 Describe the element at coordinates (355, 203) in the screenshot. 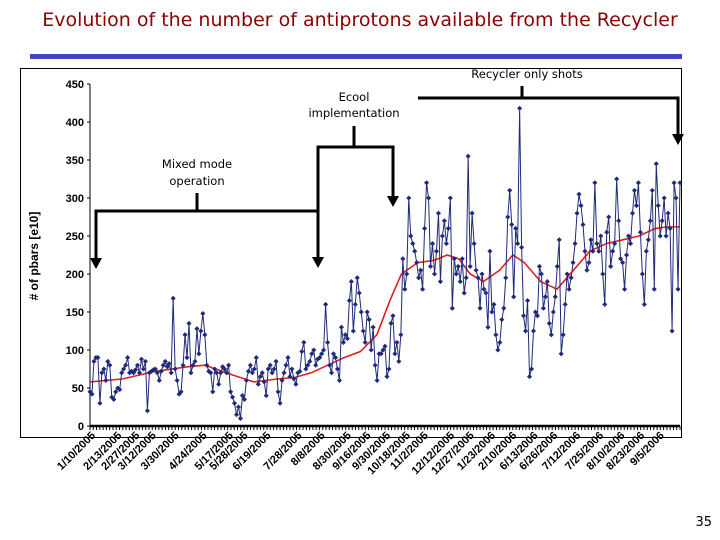

I see `annotation-ecool-bracket` at that location.